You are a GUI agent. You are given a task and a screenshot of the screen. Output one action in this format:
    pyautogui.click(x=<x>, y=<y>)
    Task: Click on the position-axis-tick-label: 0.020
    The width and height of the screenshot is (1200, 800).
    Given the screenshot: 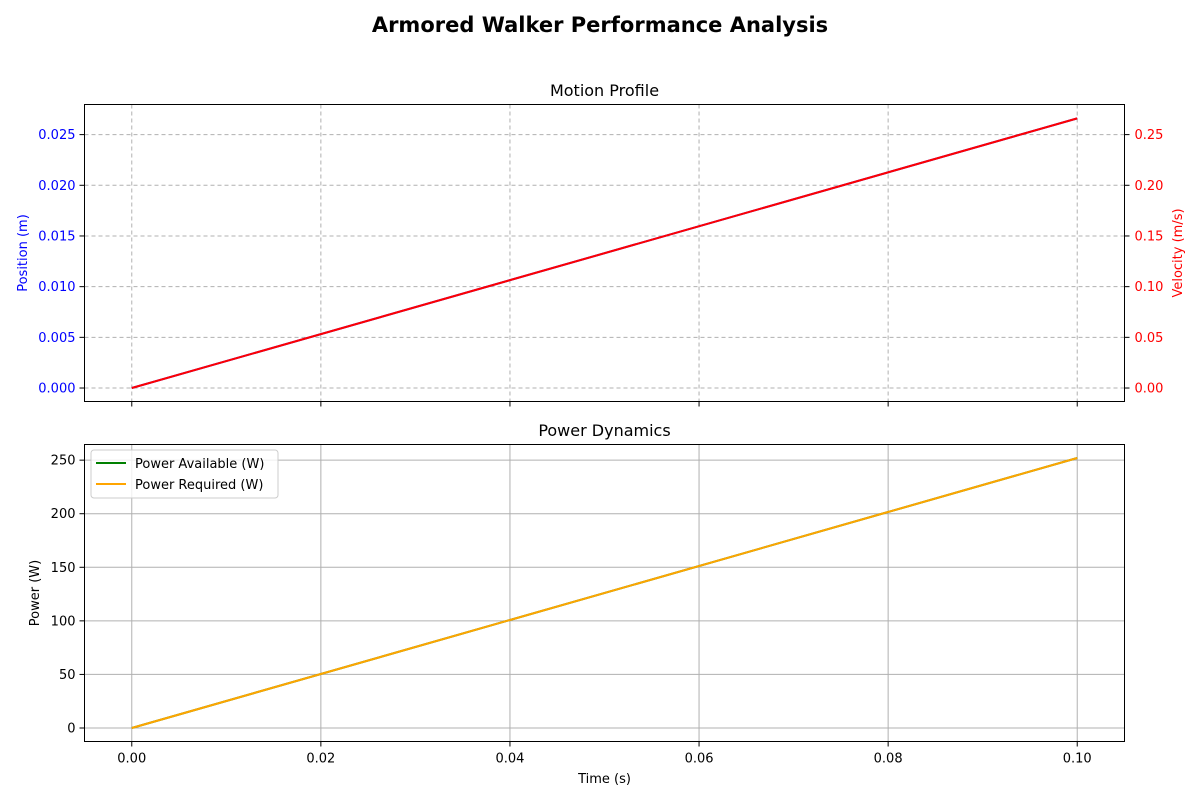 What is the action you would take?
    pyautogui.click(x=56, y=186)
    